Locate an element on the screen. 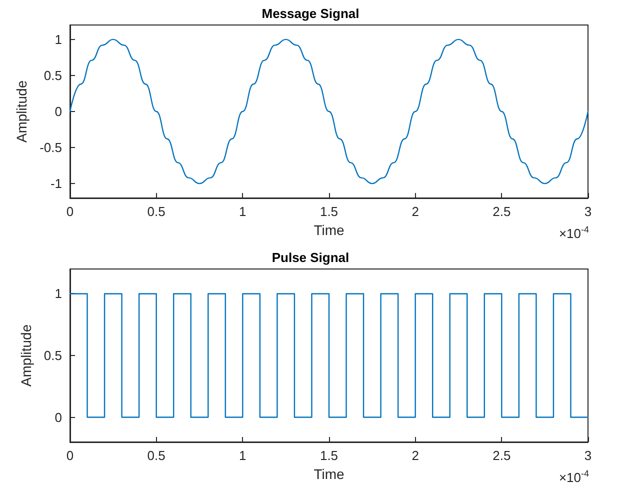 This screenshot has width=621, height=488. chart-title: Message Signal is located at coordinates (311, 13).